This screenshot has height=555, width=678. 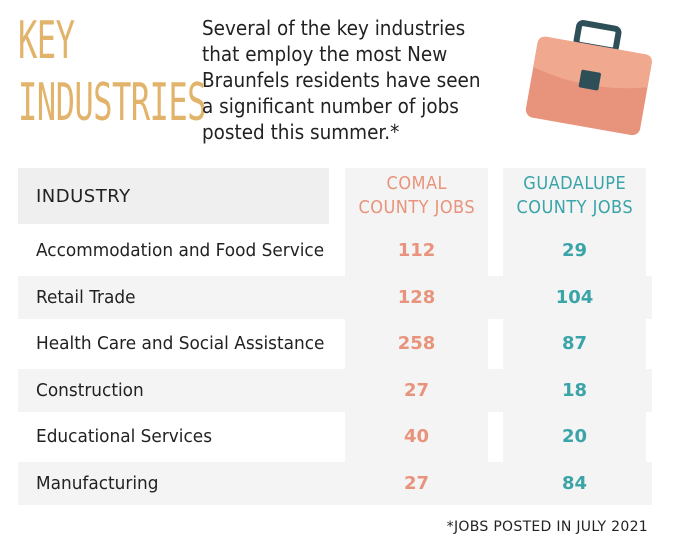 What do you see at coordinates (124, 436) in the screenshot?
I see `industry-label: Educational Services` at bounding box center [124, 436].